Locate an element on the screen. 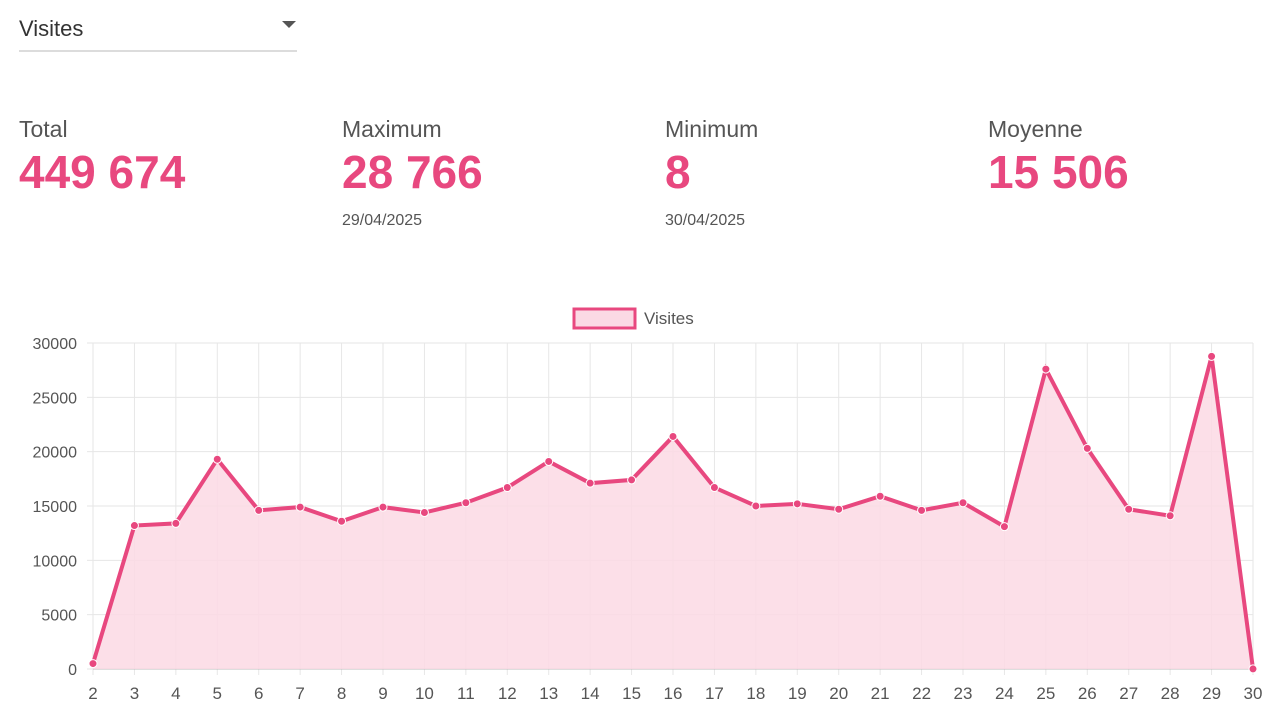 The width and height of the screenshot is (1275, 716). y-tick-label: 15000 is located at coordinates (55, 507).